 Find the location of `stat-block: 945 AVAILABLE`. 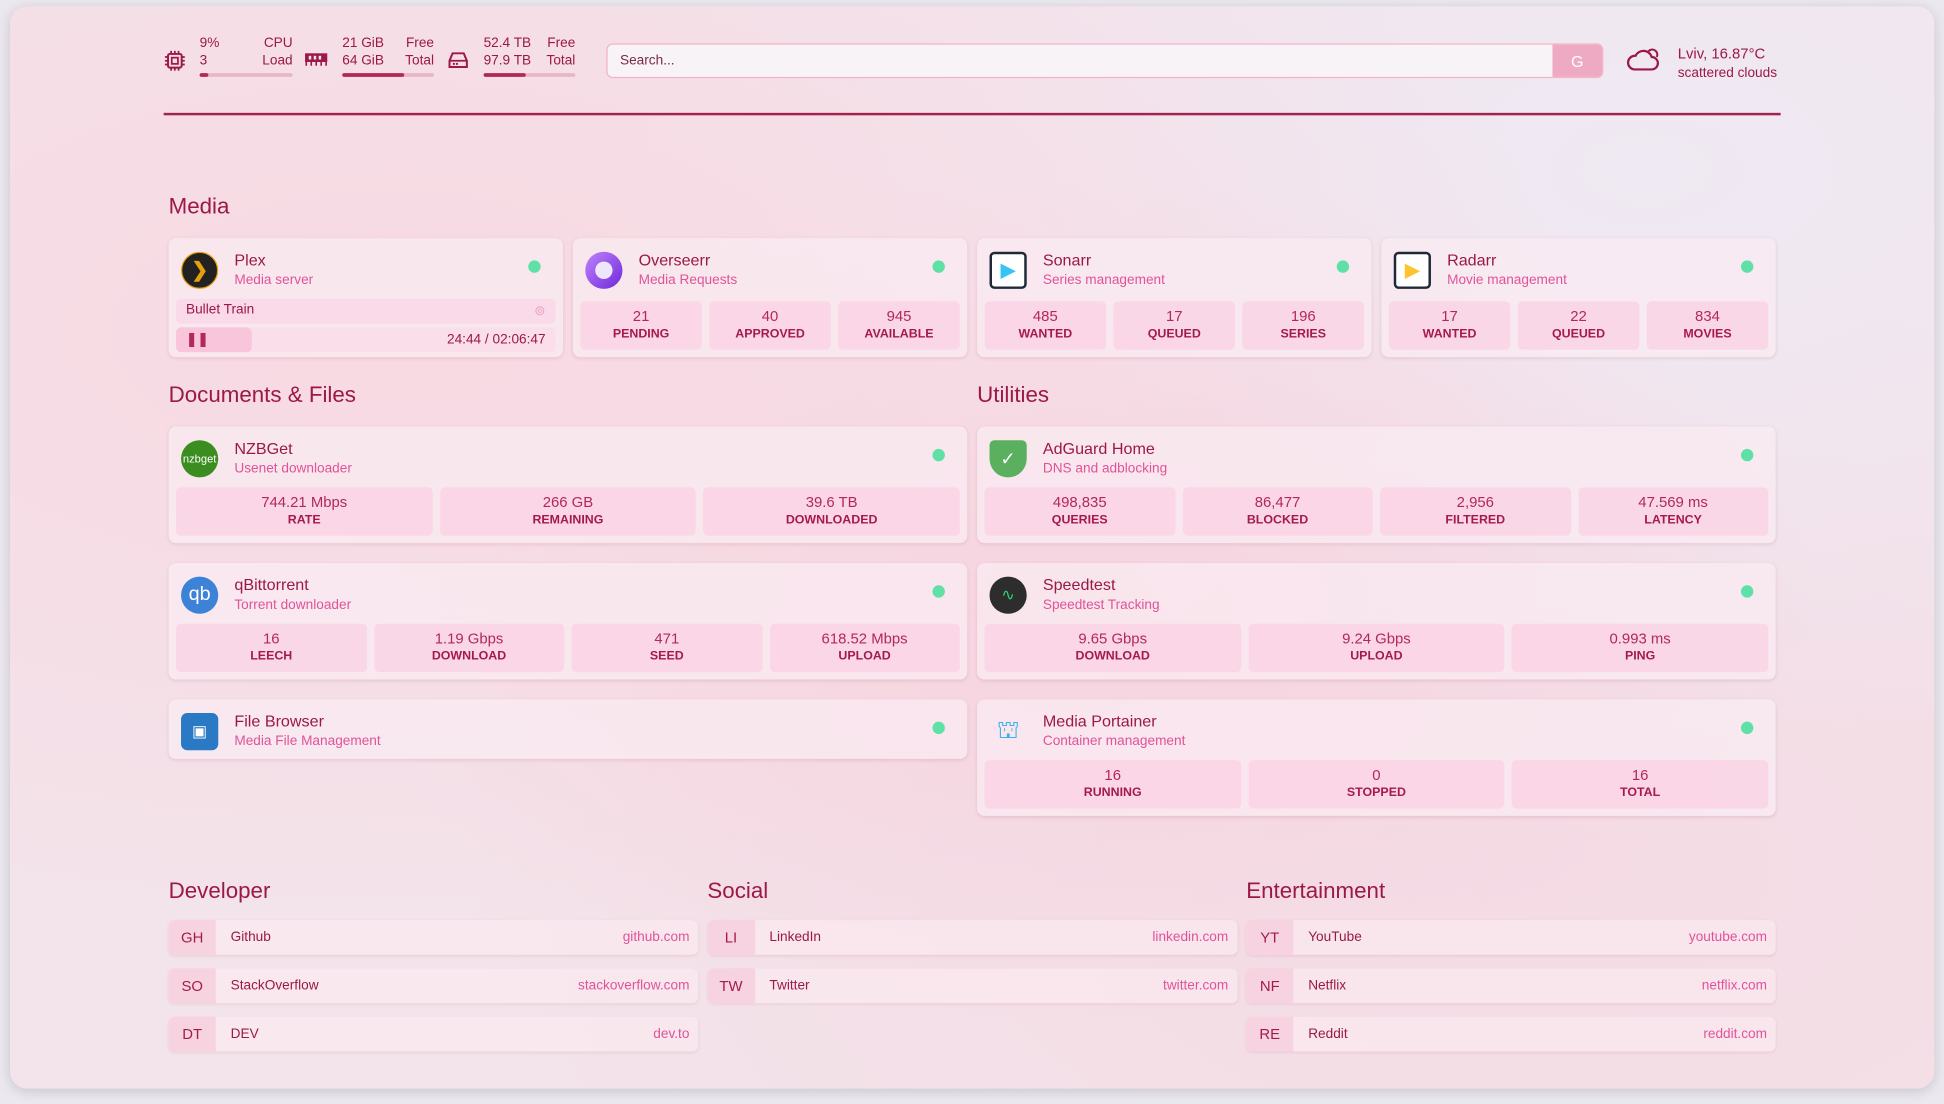

stat-block: 945 AVAILABLE is located at coordinates (899, 325).